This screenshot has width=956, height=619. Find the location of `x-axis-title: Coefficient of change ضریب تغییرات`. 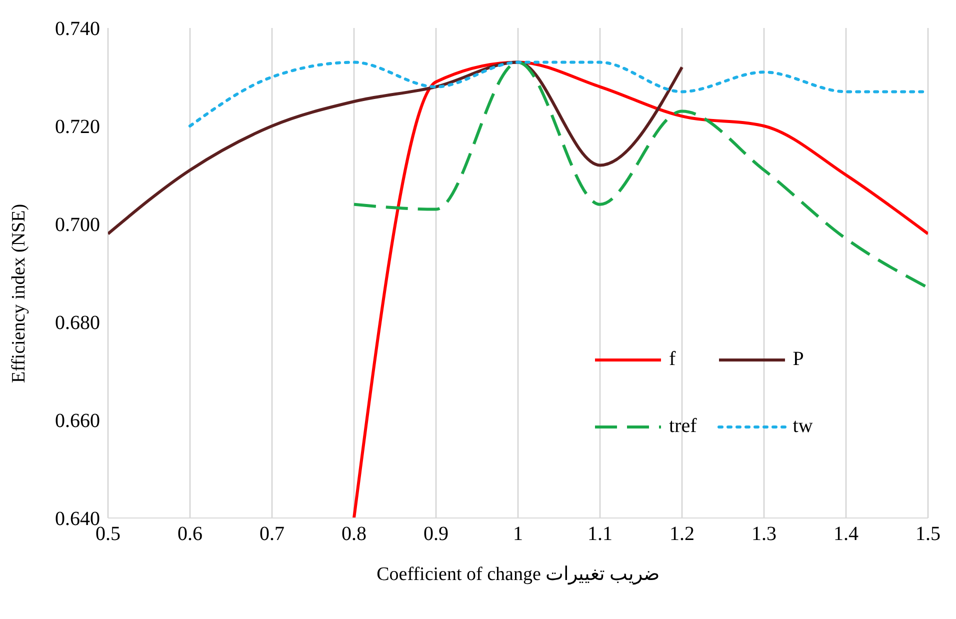

x-axis-title: Coefficient of change ضریب تغییرات is located at coordinates (518, 574).